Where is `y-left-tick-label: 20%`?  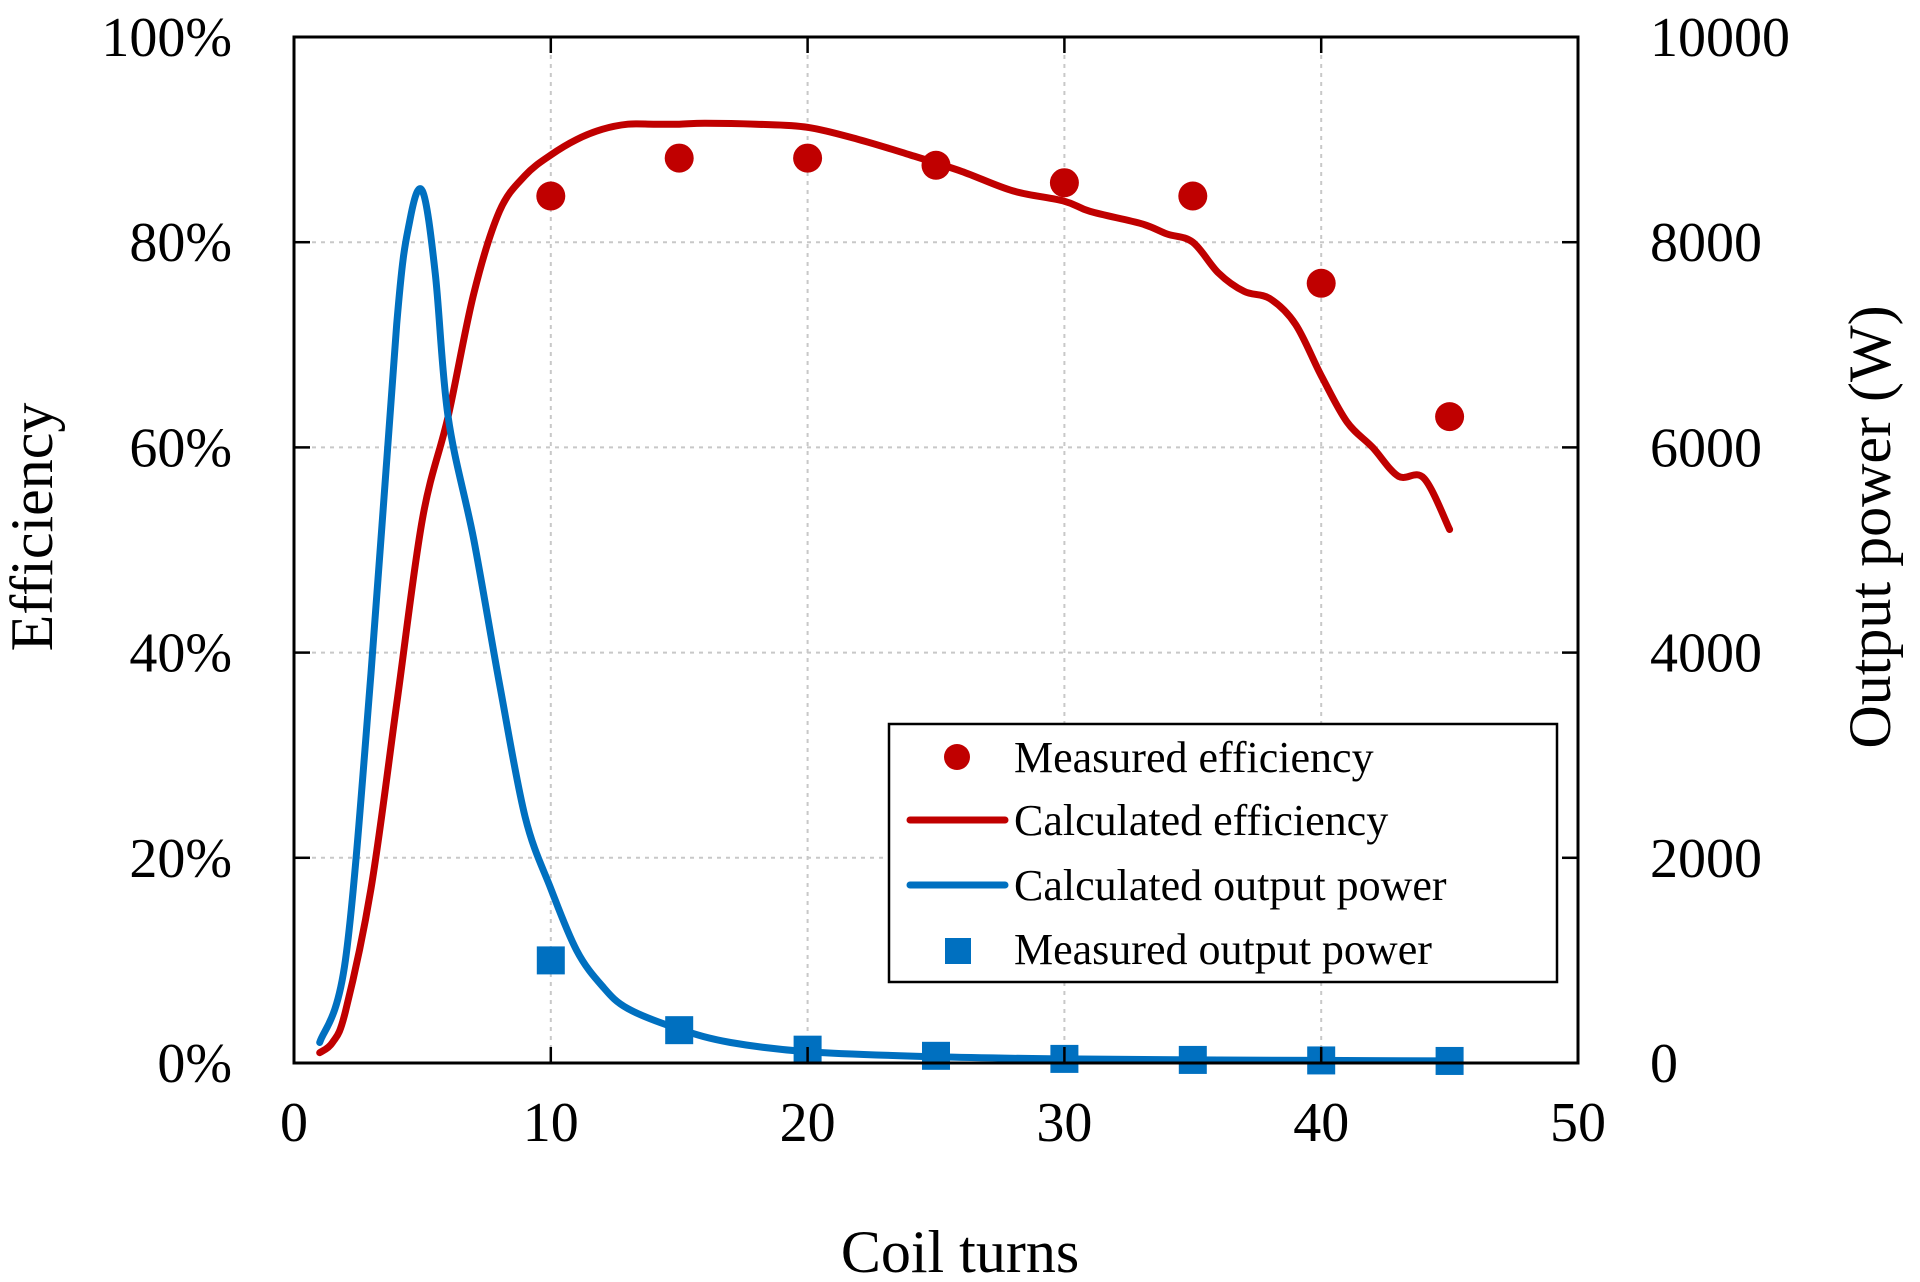
y-left-tick-label: 20% is located at coordinates (180, 859).